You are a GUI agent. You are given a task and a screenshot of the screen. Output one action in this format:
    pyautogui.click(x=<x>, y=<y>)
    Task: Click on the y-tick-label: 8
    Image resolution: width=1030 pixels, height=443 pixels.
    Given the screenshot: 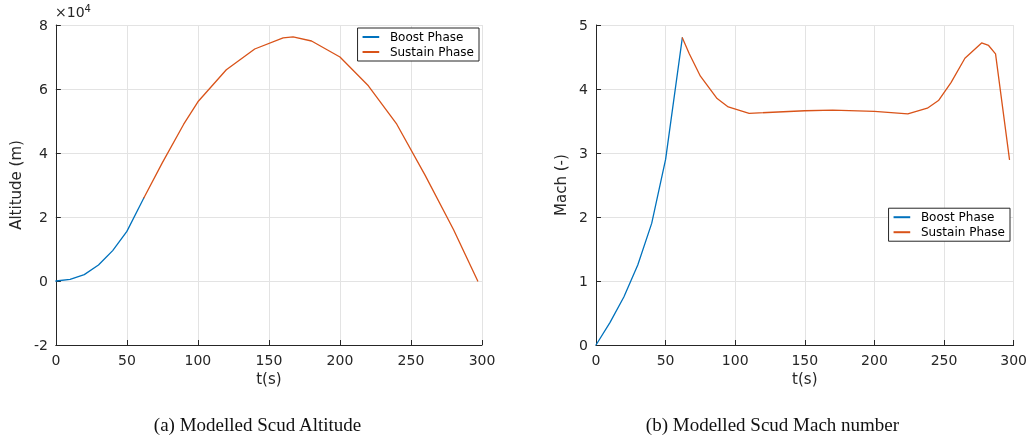 What is the action you would take?
    pyautogui.click(x=43, y=25)
    